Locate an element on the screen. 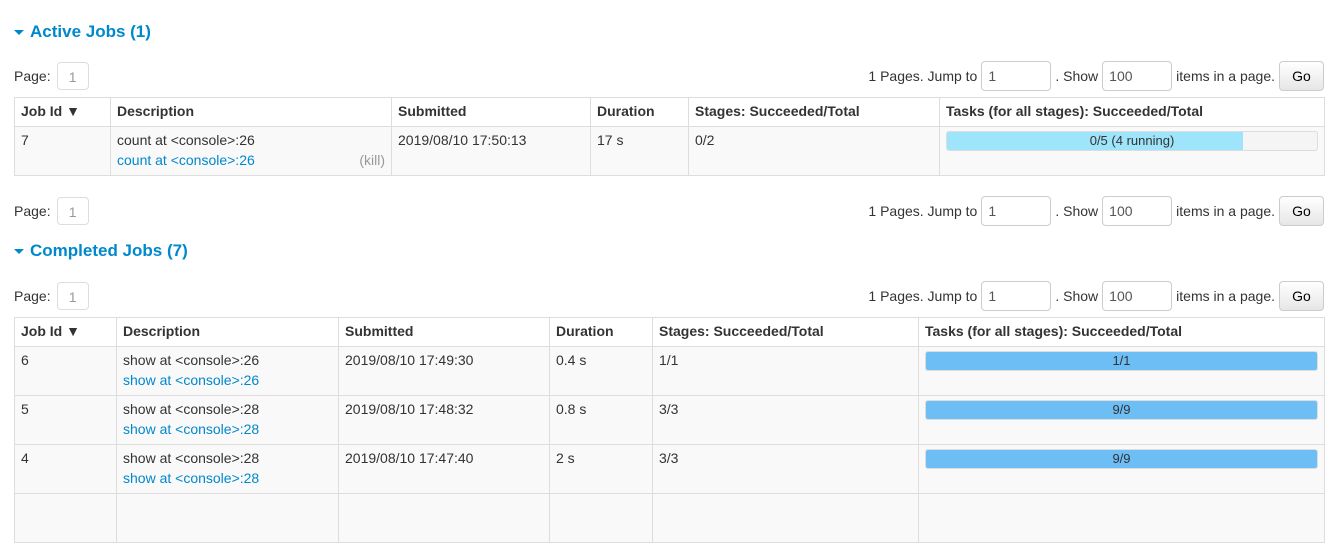 The height and width of the screenshot is (543, 1328). job-description: count at <console>:26 is located at coordinates (186, 140).